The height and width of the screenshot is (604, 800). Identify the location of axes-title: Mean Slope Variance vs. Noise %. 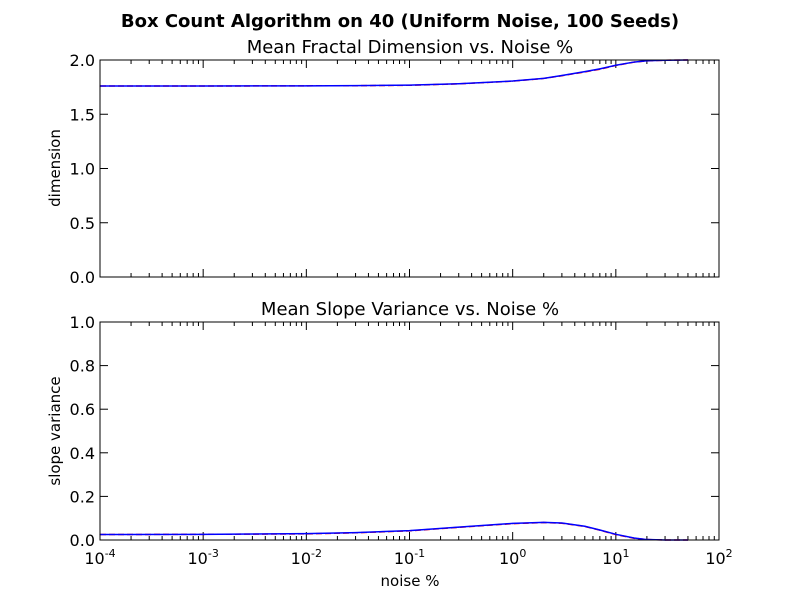
(410, 309).